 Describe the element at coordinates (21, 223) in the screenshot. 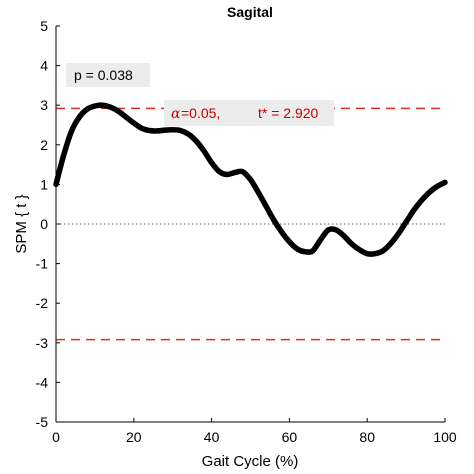

I see `y-axis-label: SPM { t }` at that location.